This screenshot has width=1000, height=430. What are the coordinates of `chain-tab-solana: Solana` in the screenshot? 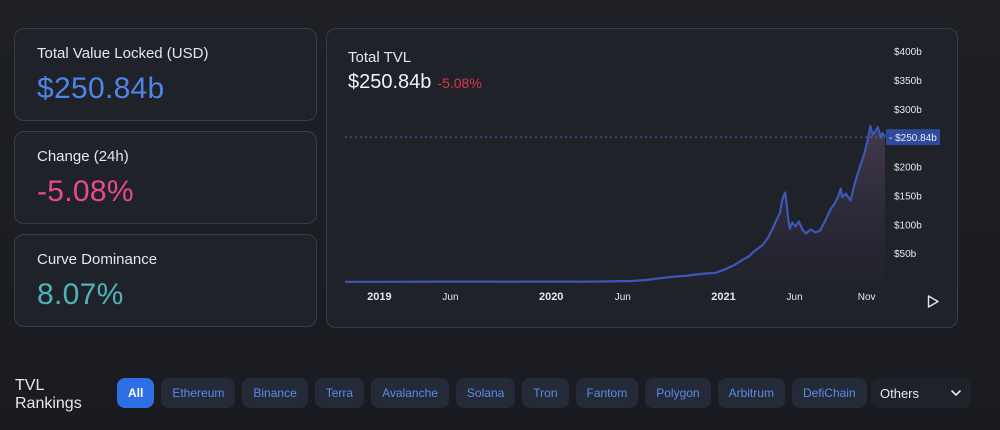 It's located at (485, 393).